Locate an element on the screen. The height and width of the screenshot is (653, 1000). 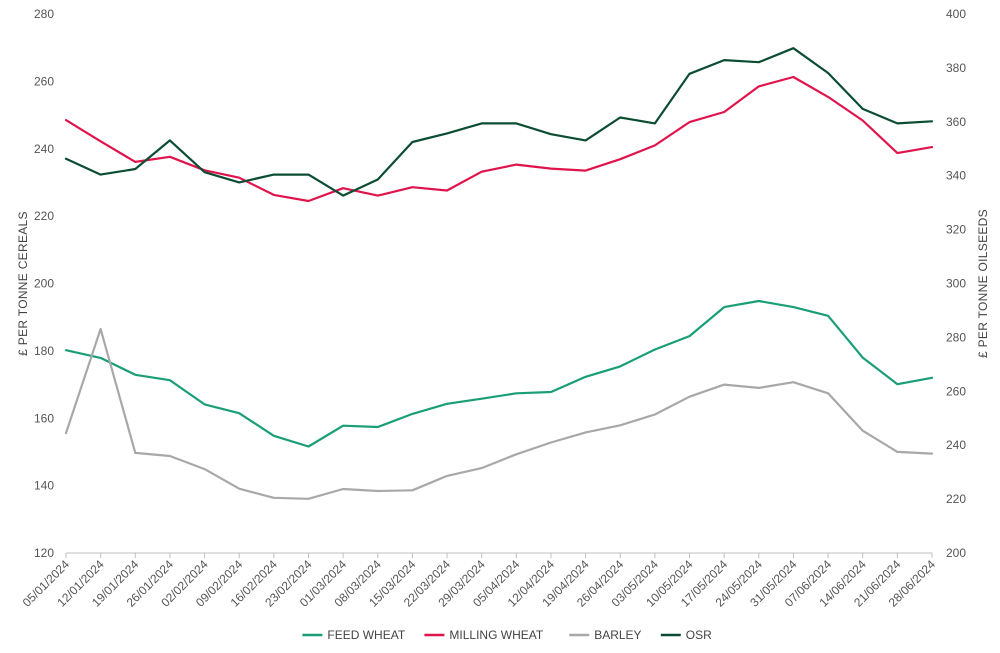
y-left-axis-title: £ PER TONNE CEREALS is located at coordinates (23, 283).